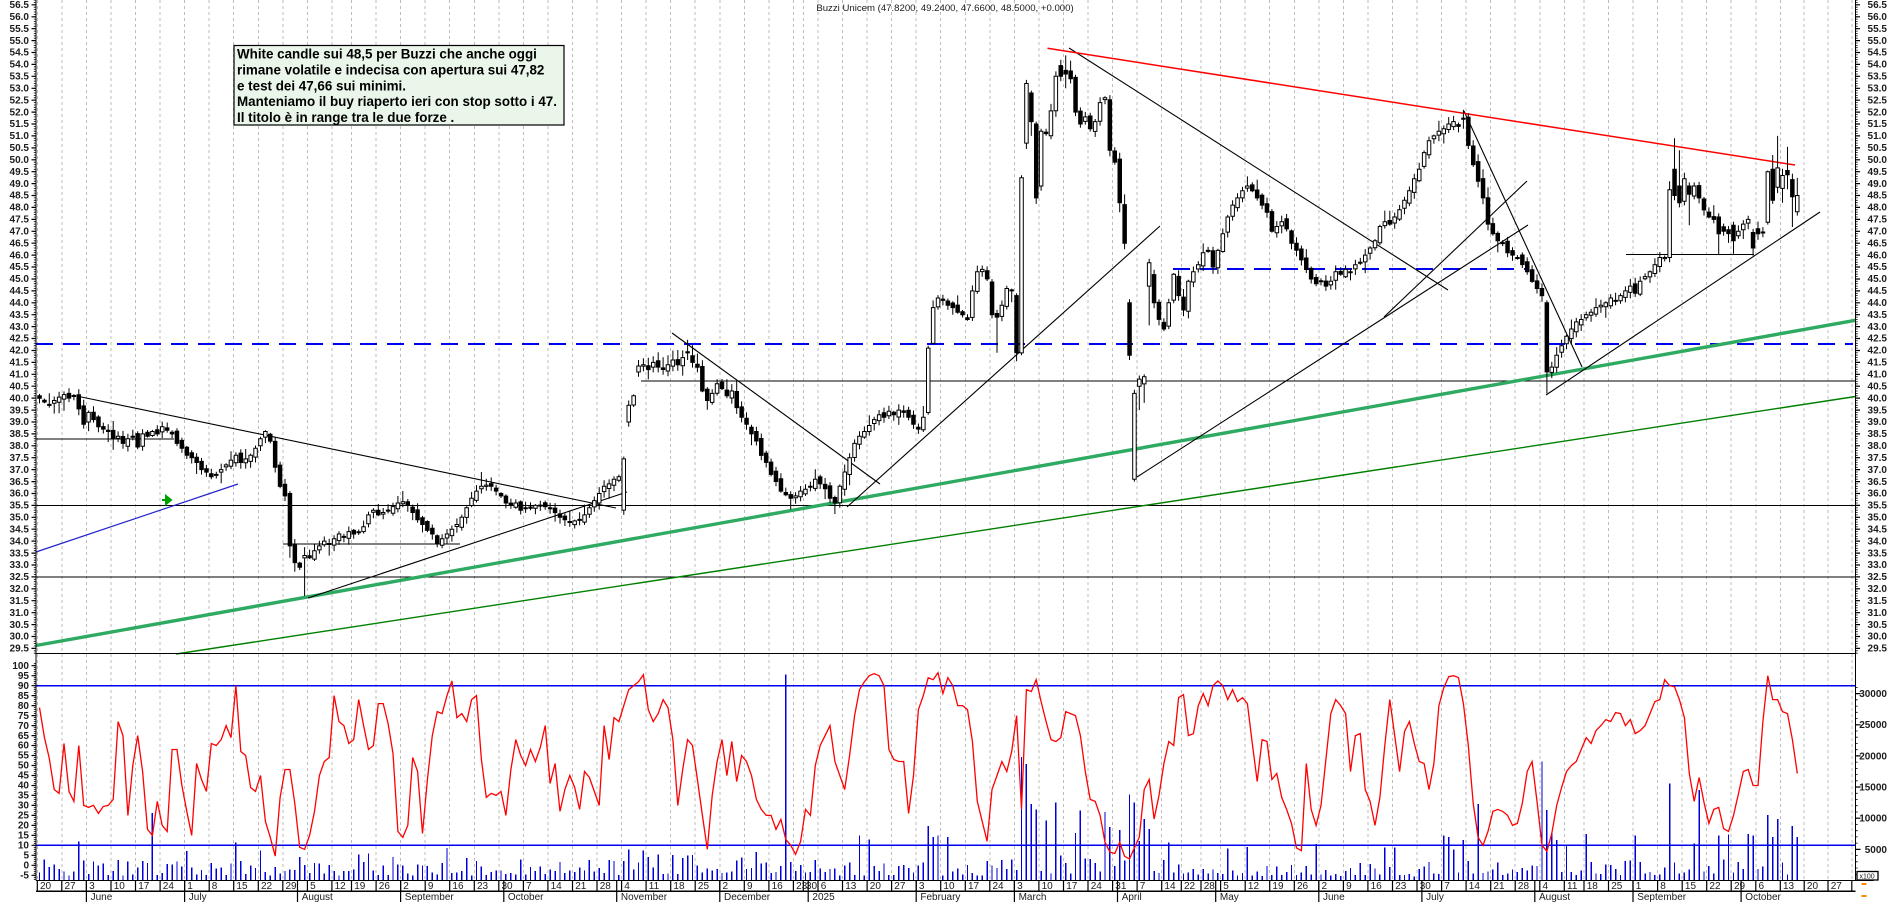 The image size is (1890, 907). Describe the element at coordinates (1763, 897) in the screenshot. I see `svg-text: October` at that location.